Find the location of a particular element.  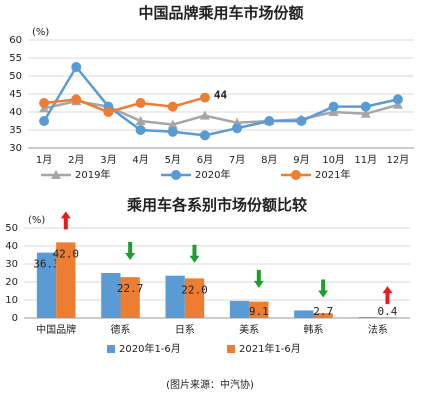

data-label: 0.4 is located at coordinates (388, 311).